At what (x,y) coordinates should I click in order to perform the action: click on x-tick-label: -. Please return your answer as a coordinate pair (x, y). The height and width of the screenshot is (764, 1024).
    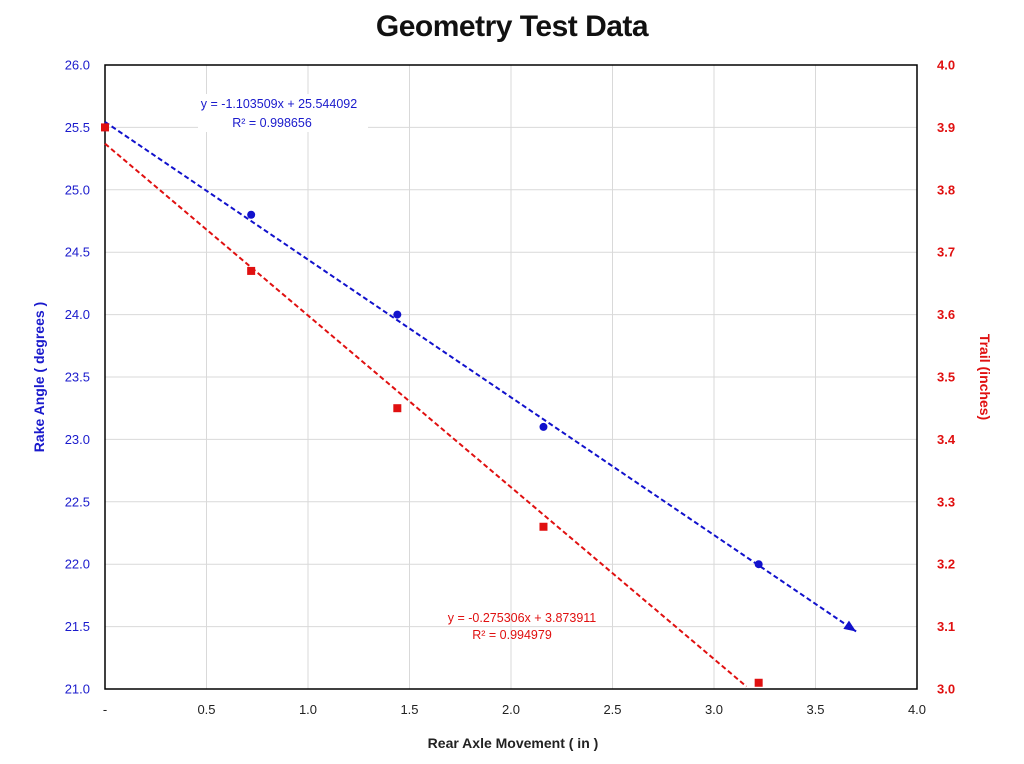
    Looking at the image, I should click on (105, 709).